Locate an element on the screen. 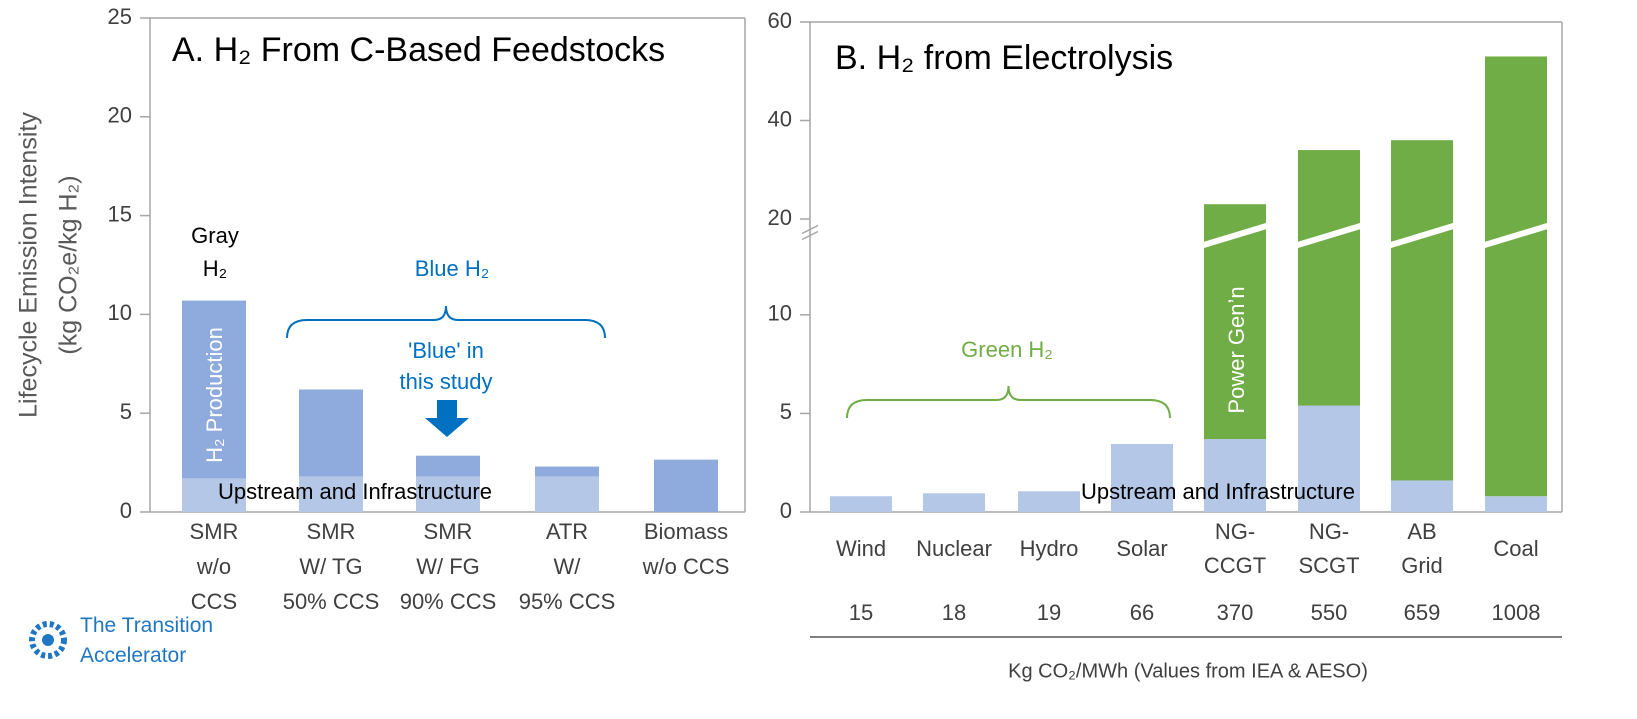 This screenshot has height=719, width=1637. x-tick-label-secondary: 66 is located at coordinates (1142, 612).